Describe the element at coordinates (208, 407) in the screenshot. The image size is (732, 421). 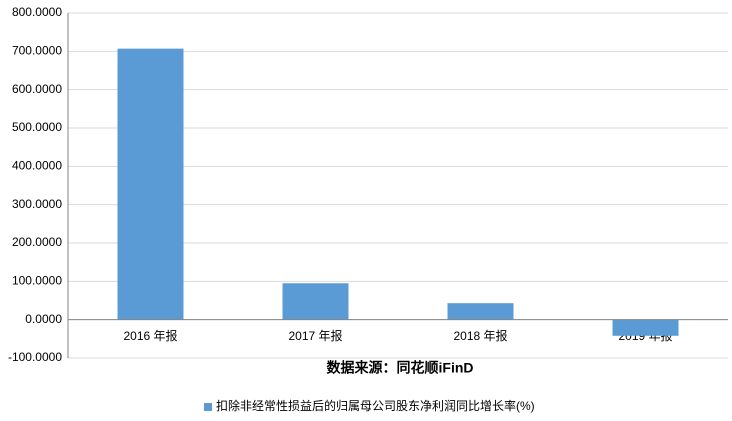
I see `legend-swatch` at that location.